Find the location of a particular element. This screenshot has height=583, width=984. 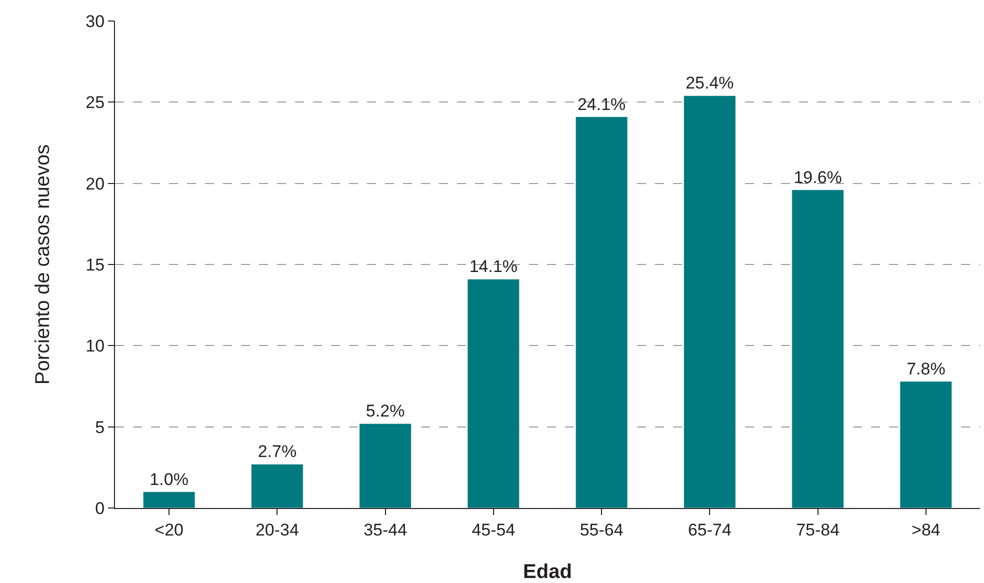

data-label: 7.8% is located at coordinates (926, 368).